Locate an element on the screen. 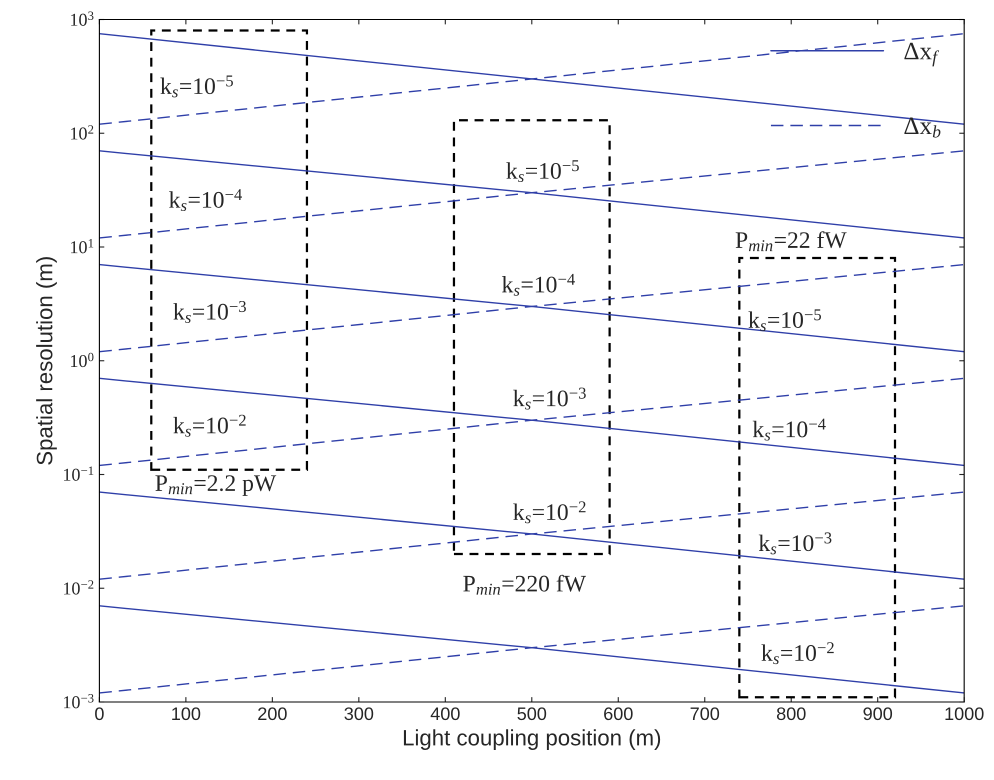 The width and height of the screenshot is (994, 780). x-tick-label: 700 is located at coordinates (705, 713).